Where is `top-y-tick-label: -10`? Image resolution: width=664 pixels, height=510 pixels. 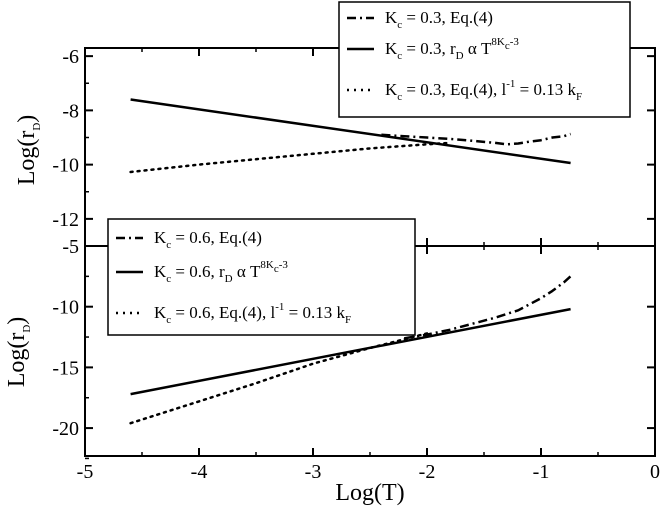 top-y-tick-label: -10 is located at coordinates (65, 166).